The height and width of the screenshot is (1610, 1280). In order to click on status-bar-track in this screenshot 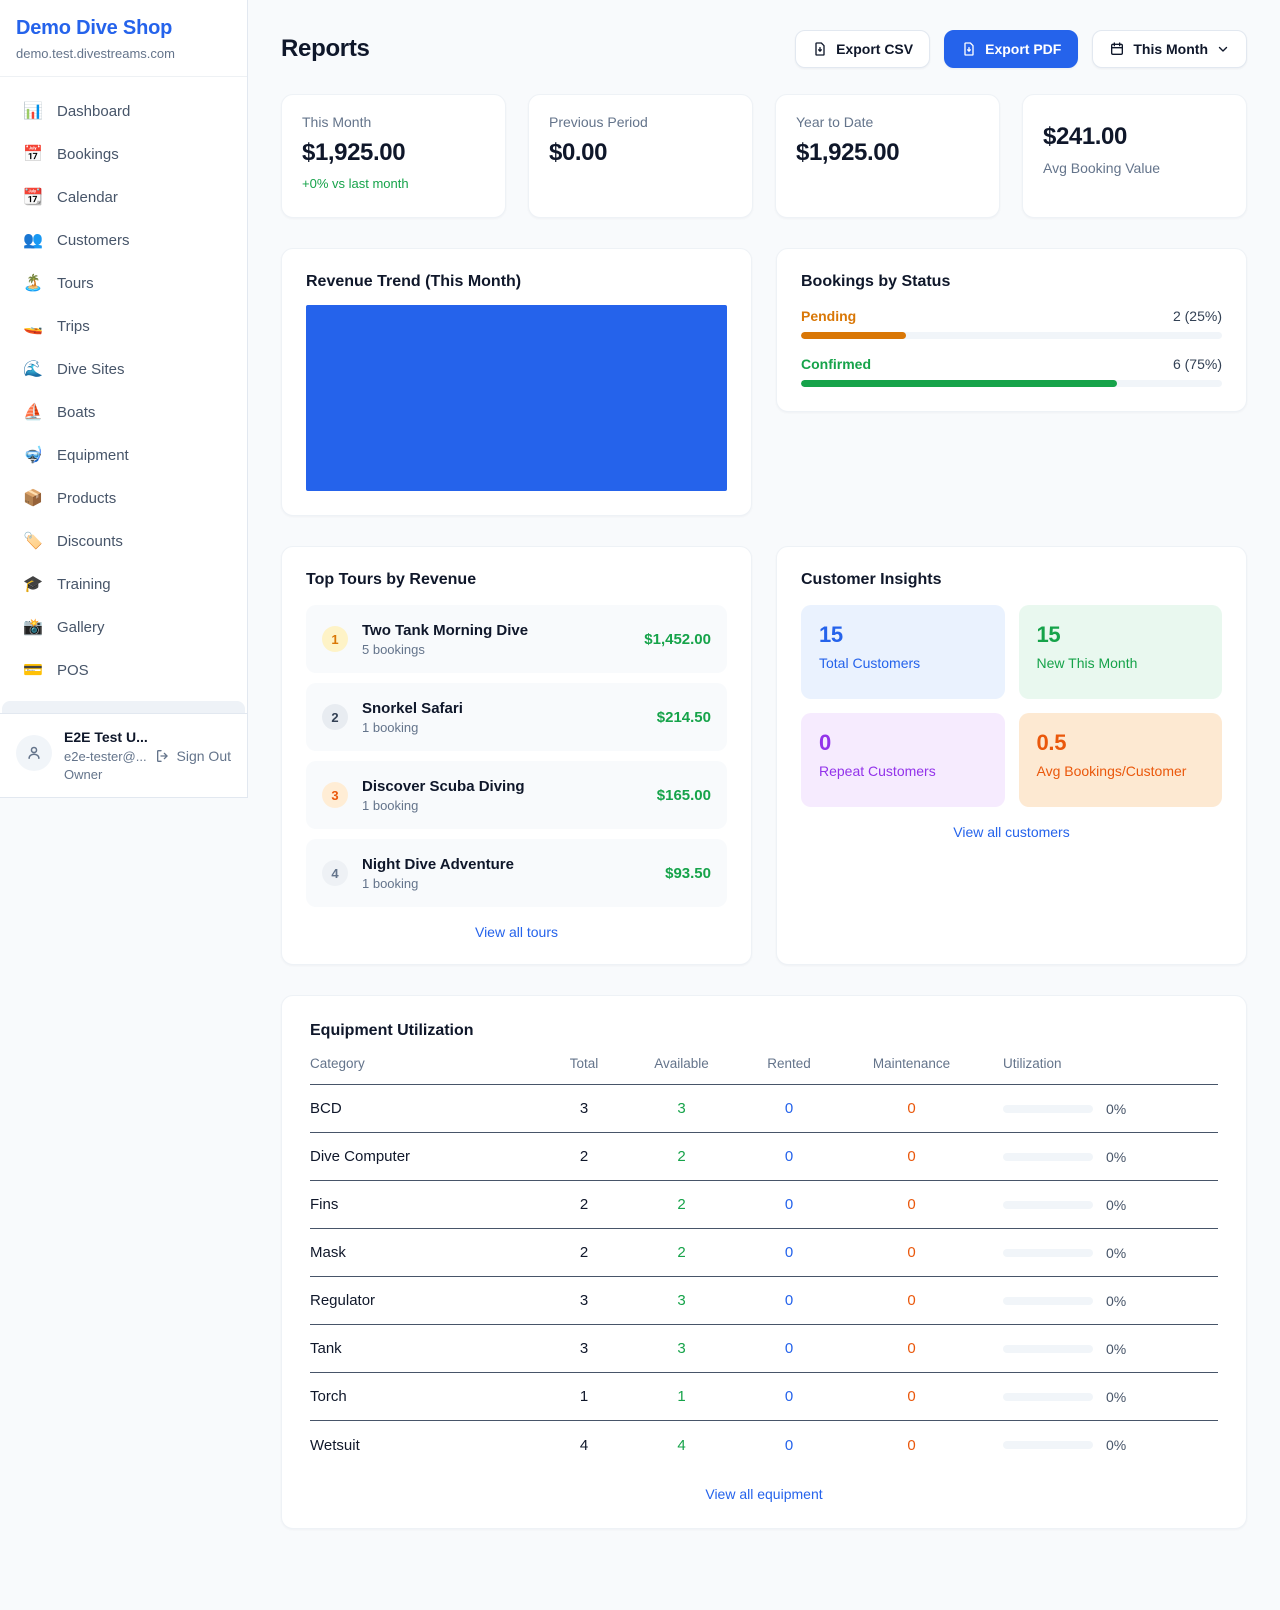, I will do `click(1011, 335)`.